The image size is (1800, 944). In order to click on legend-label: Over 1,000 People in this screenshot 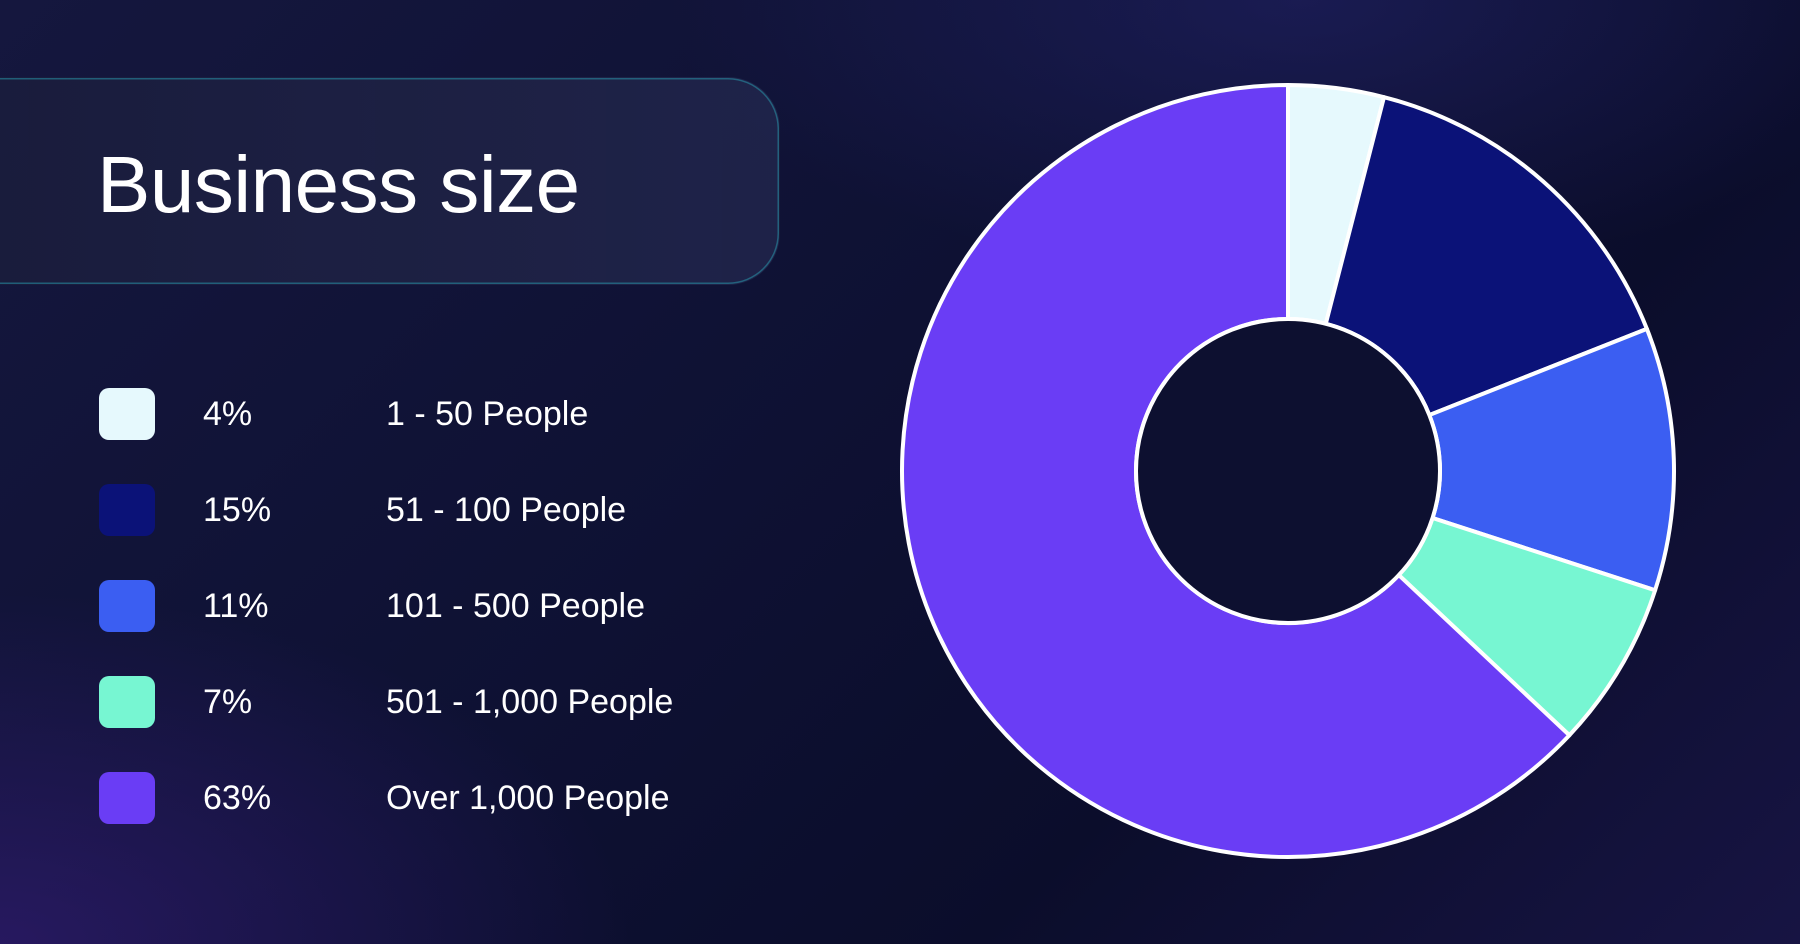, I will do `click(528, 798)`.